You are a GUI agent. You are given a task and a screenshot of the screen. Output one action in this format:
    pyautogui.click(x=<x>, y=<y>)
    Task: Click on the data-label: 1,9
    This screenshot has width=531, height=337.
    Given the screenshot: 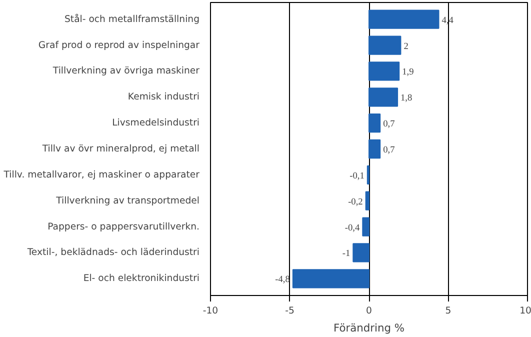 What is the action you would take?
    pyautogui.click(x=408, y=73)
    